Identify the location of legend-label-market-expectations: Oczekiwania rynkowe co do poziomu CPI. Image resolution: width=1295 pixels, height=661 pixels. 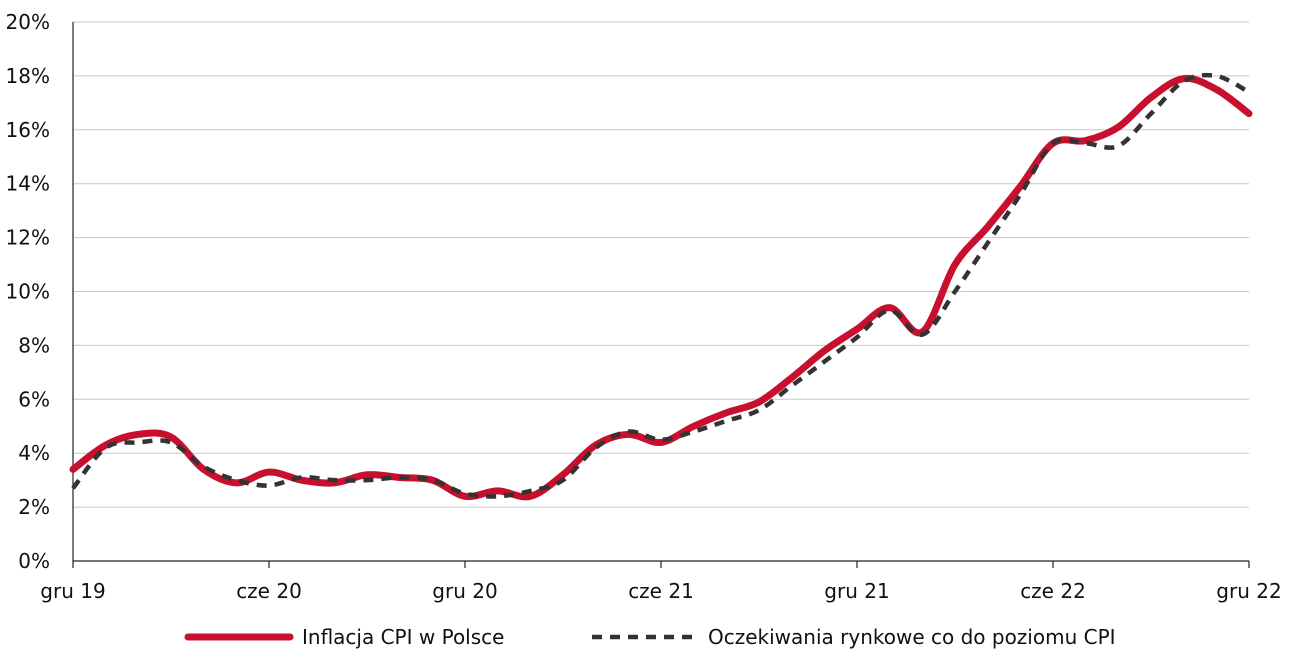
(912, 637).